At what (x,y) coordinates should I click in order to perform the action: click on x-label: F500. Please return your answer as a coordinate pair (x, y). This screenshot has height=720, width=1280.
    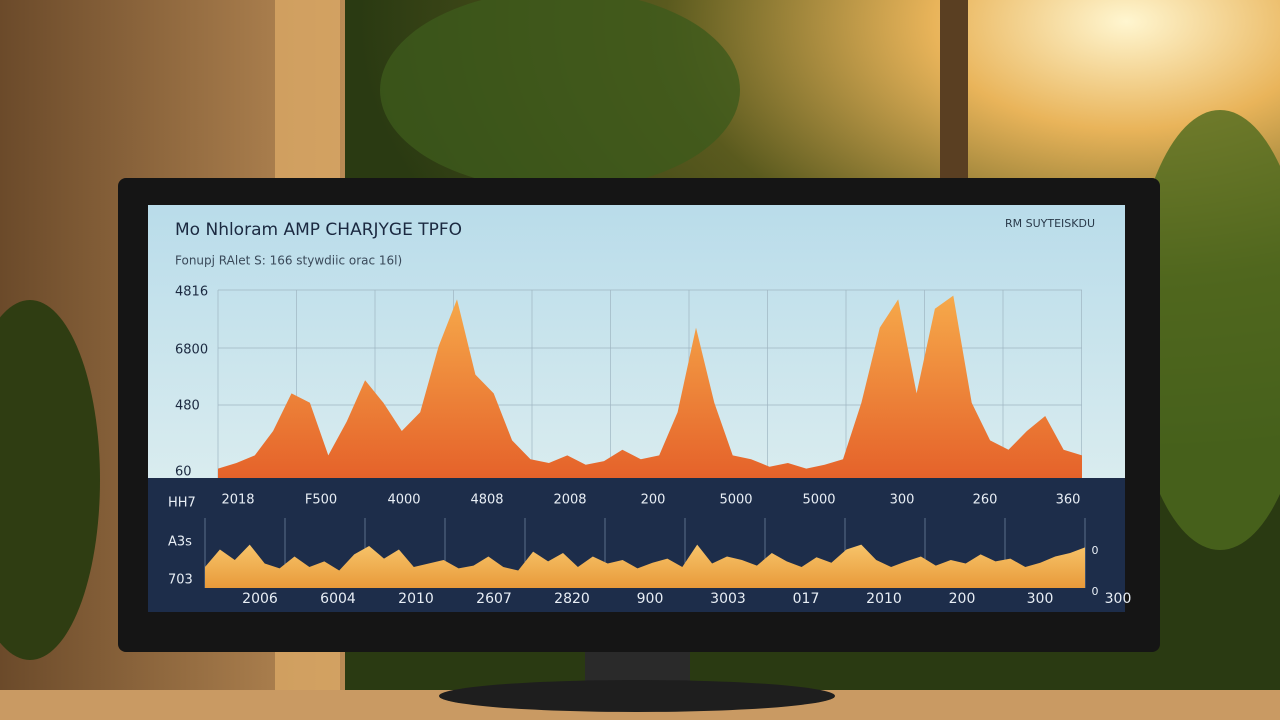
    Looking at the image, I should click on (321, 500).